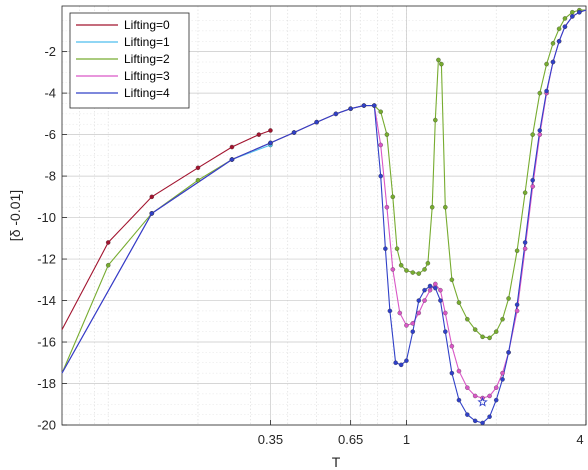 The height and width of the screenshot is (470, 588). What do you see at coordinates (336, 462) in the screenshot?
I see `x-axis-title: T` at bounding box center [336, 462].